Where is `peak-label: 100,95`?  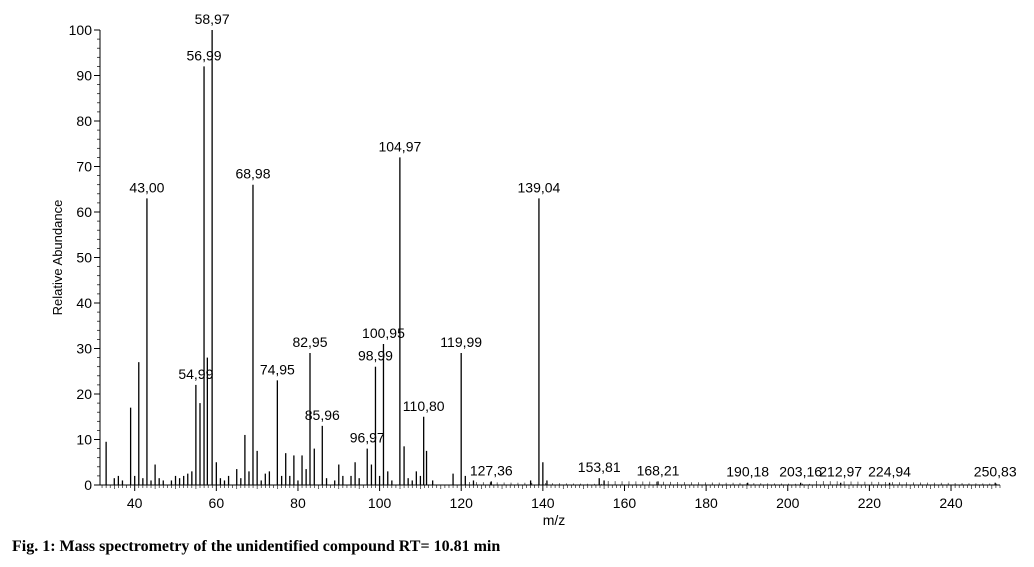 peak-label: 100,95 is located at coordinates (383, 333).